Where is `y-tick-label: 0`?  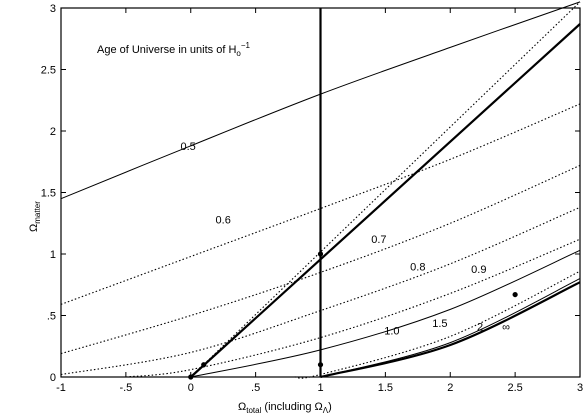 y-tick-label: 0 is located at coordinates (53, 378).